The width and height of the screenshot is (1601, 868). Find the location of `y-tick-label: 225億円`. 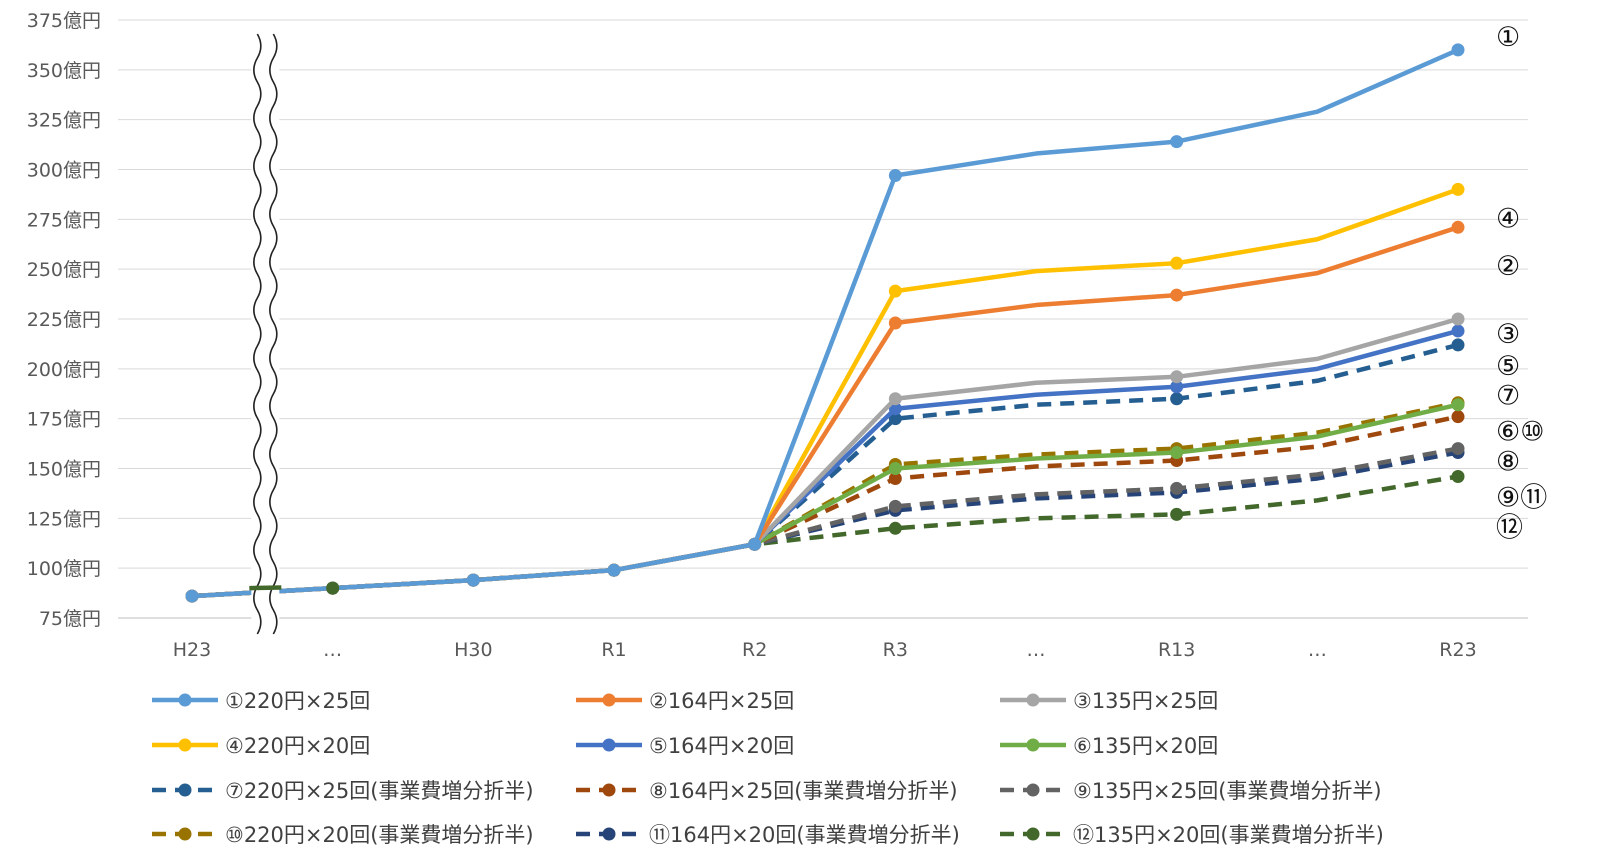

y-tick-label: 225億円 is located at coordinates (64, 320).